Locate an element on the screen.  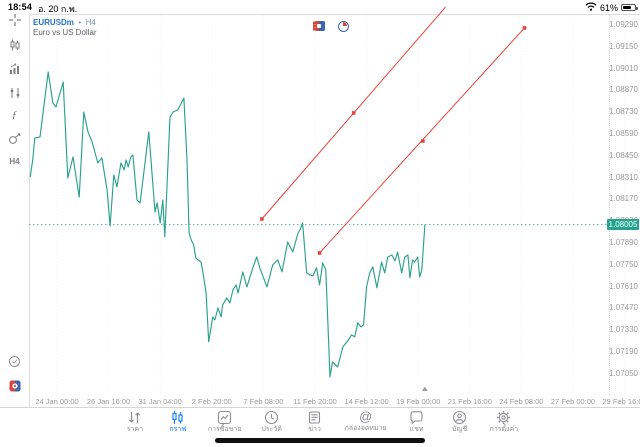
price-tick-label: 1.08870 is located at coordinates (623, 90).